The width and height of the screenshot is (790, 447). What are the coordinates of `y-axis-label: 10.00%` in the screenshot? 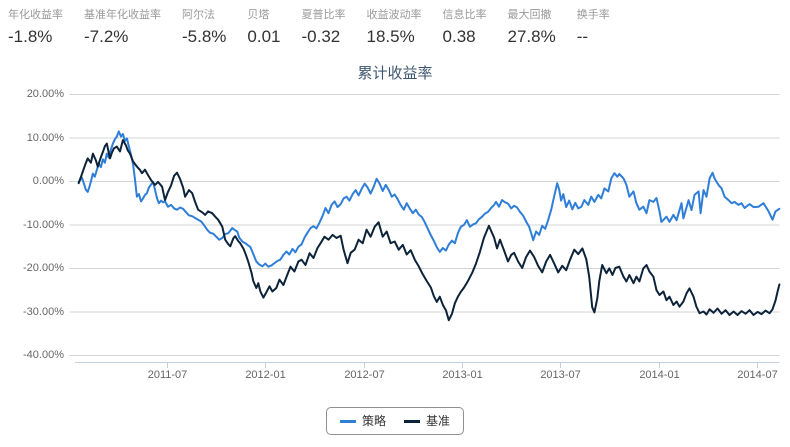 It's located at (45, 137).